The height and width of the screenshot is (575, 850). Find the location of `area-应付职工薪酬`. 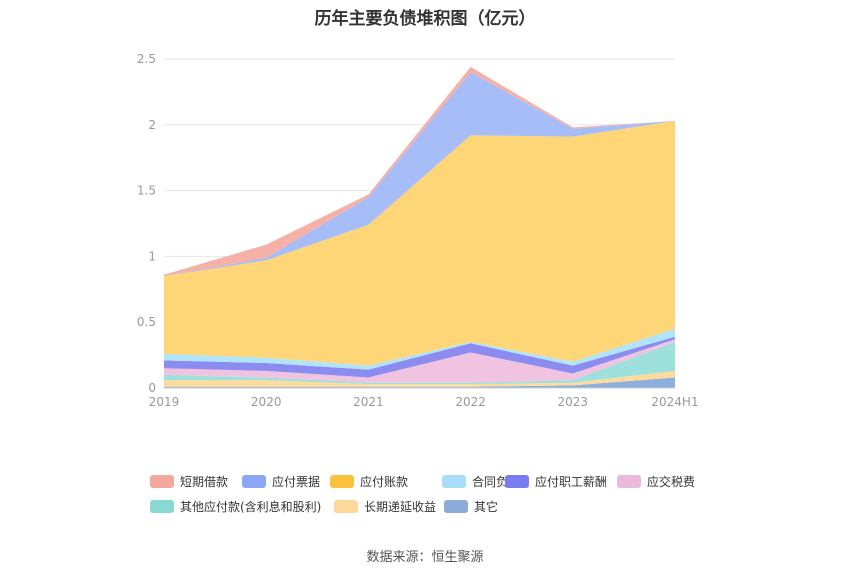

area-应付职工薪酬 is located at coordinates (419, 357).